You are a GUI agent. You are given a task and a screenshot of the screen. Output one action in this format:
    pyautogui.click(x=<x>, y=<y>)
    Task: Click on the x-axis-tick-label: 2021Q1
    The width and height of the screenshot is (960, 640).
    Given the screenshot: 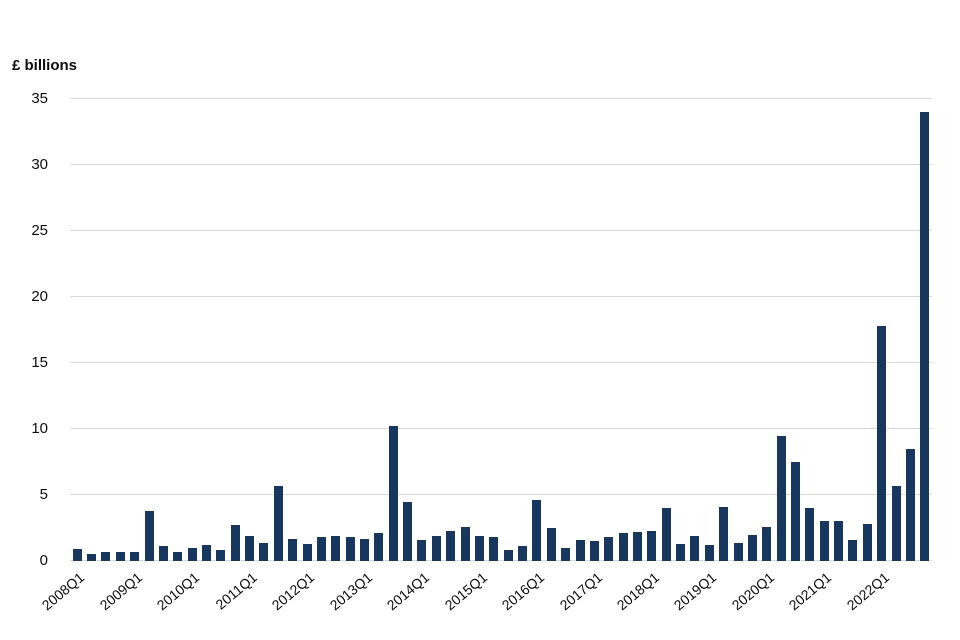 What is the action you would take?
    pyautogui.click(x=810, y=591)
    